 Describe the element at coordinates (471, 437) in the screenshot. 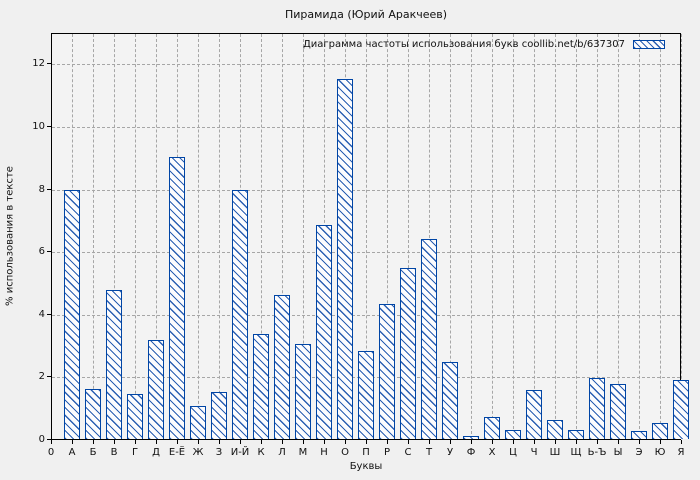

I see `bar-Ф` at that location.